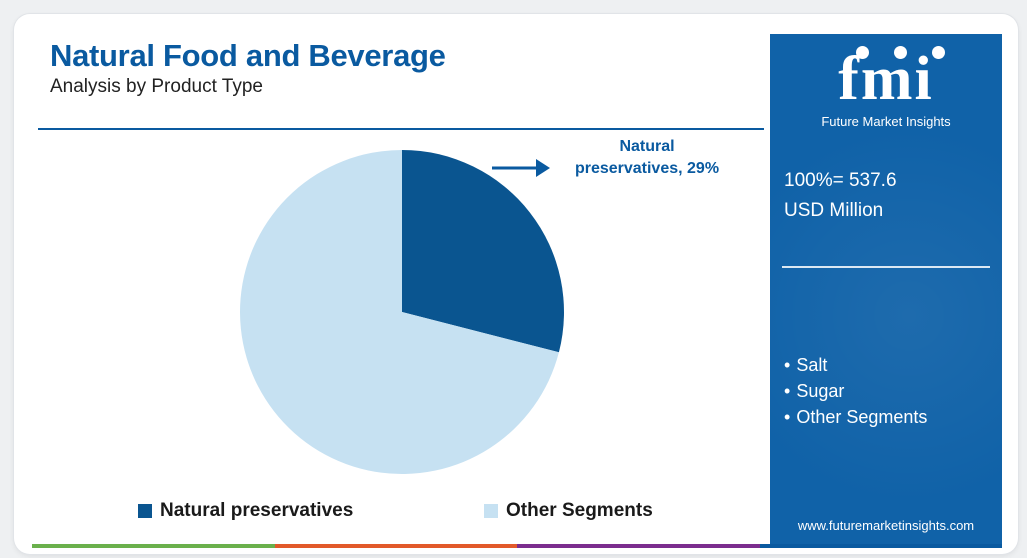 This screenshot has width=1027, height=558. I want to click on legend-item-other-segments: Other Segments, so click(568, 511).